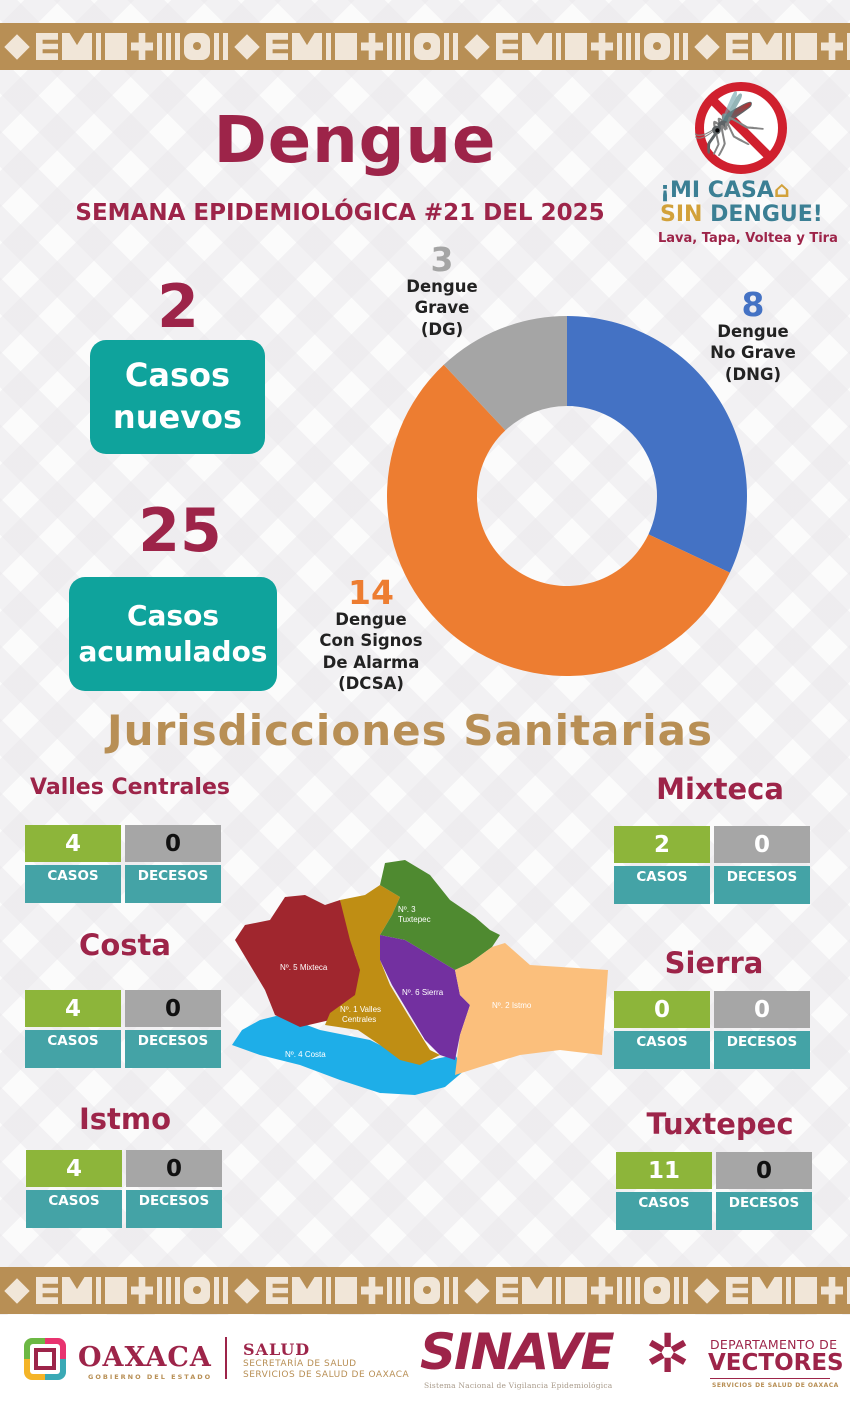  I want to click on vector-insect-icon: ✲, so click(668, 1353).